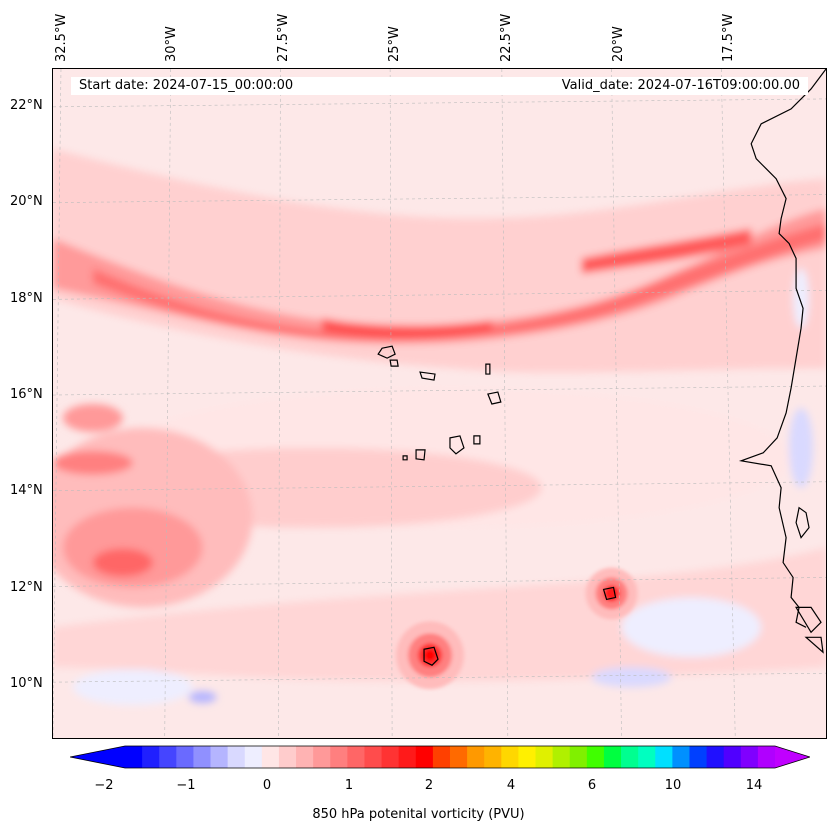 This screenshot has height=836, width=837. What do you see at coordinates (26, 105) in the screenshot?
I see `latitude-label: 22°N` at bounding box center [26, 105].